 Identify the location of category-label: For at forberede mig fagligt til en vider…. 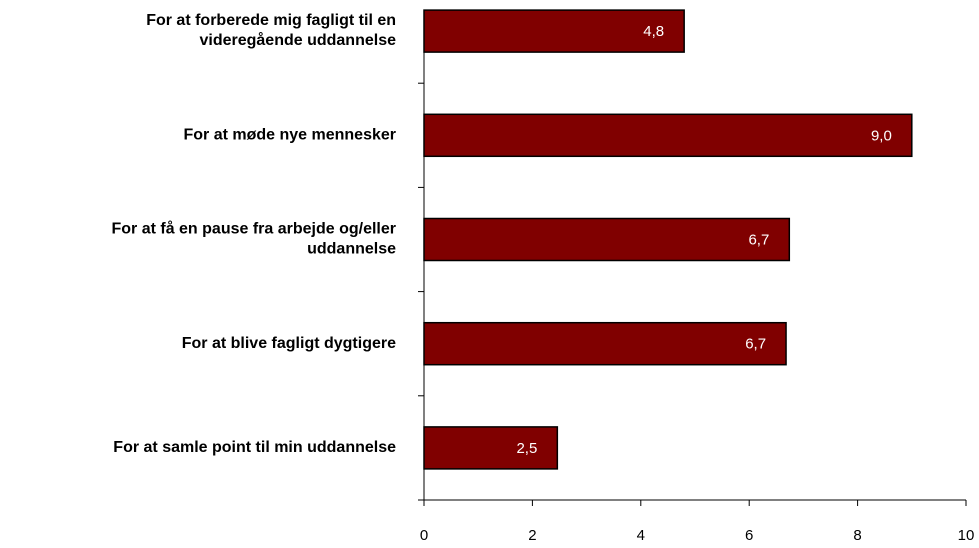
(271, 30).